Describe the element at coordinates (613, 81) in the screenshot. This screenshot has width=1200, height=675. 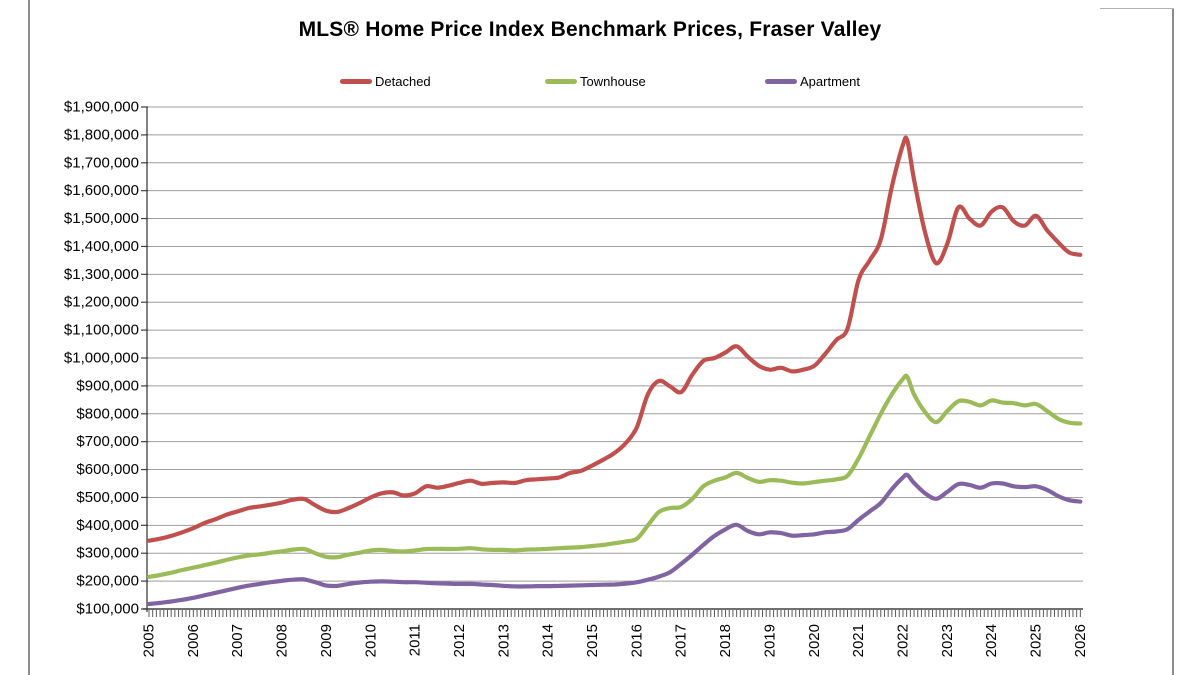
I see `legend-label-townhouse: Townhouse` at that location.